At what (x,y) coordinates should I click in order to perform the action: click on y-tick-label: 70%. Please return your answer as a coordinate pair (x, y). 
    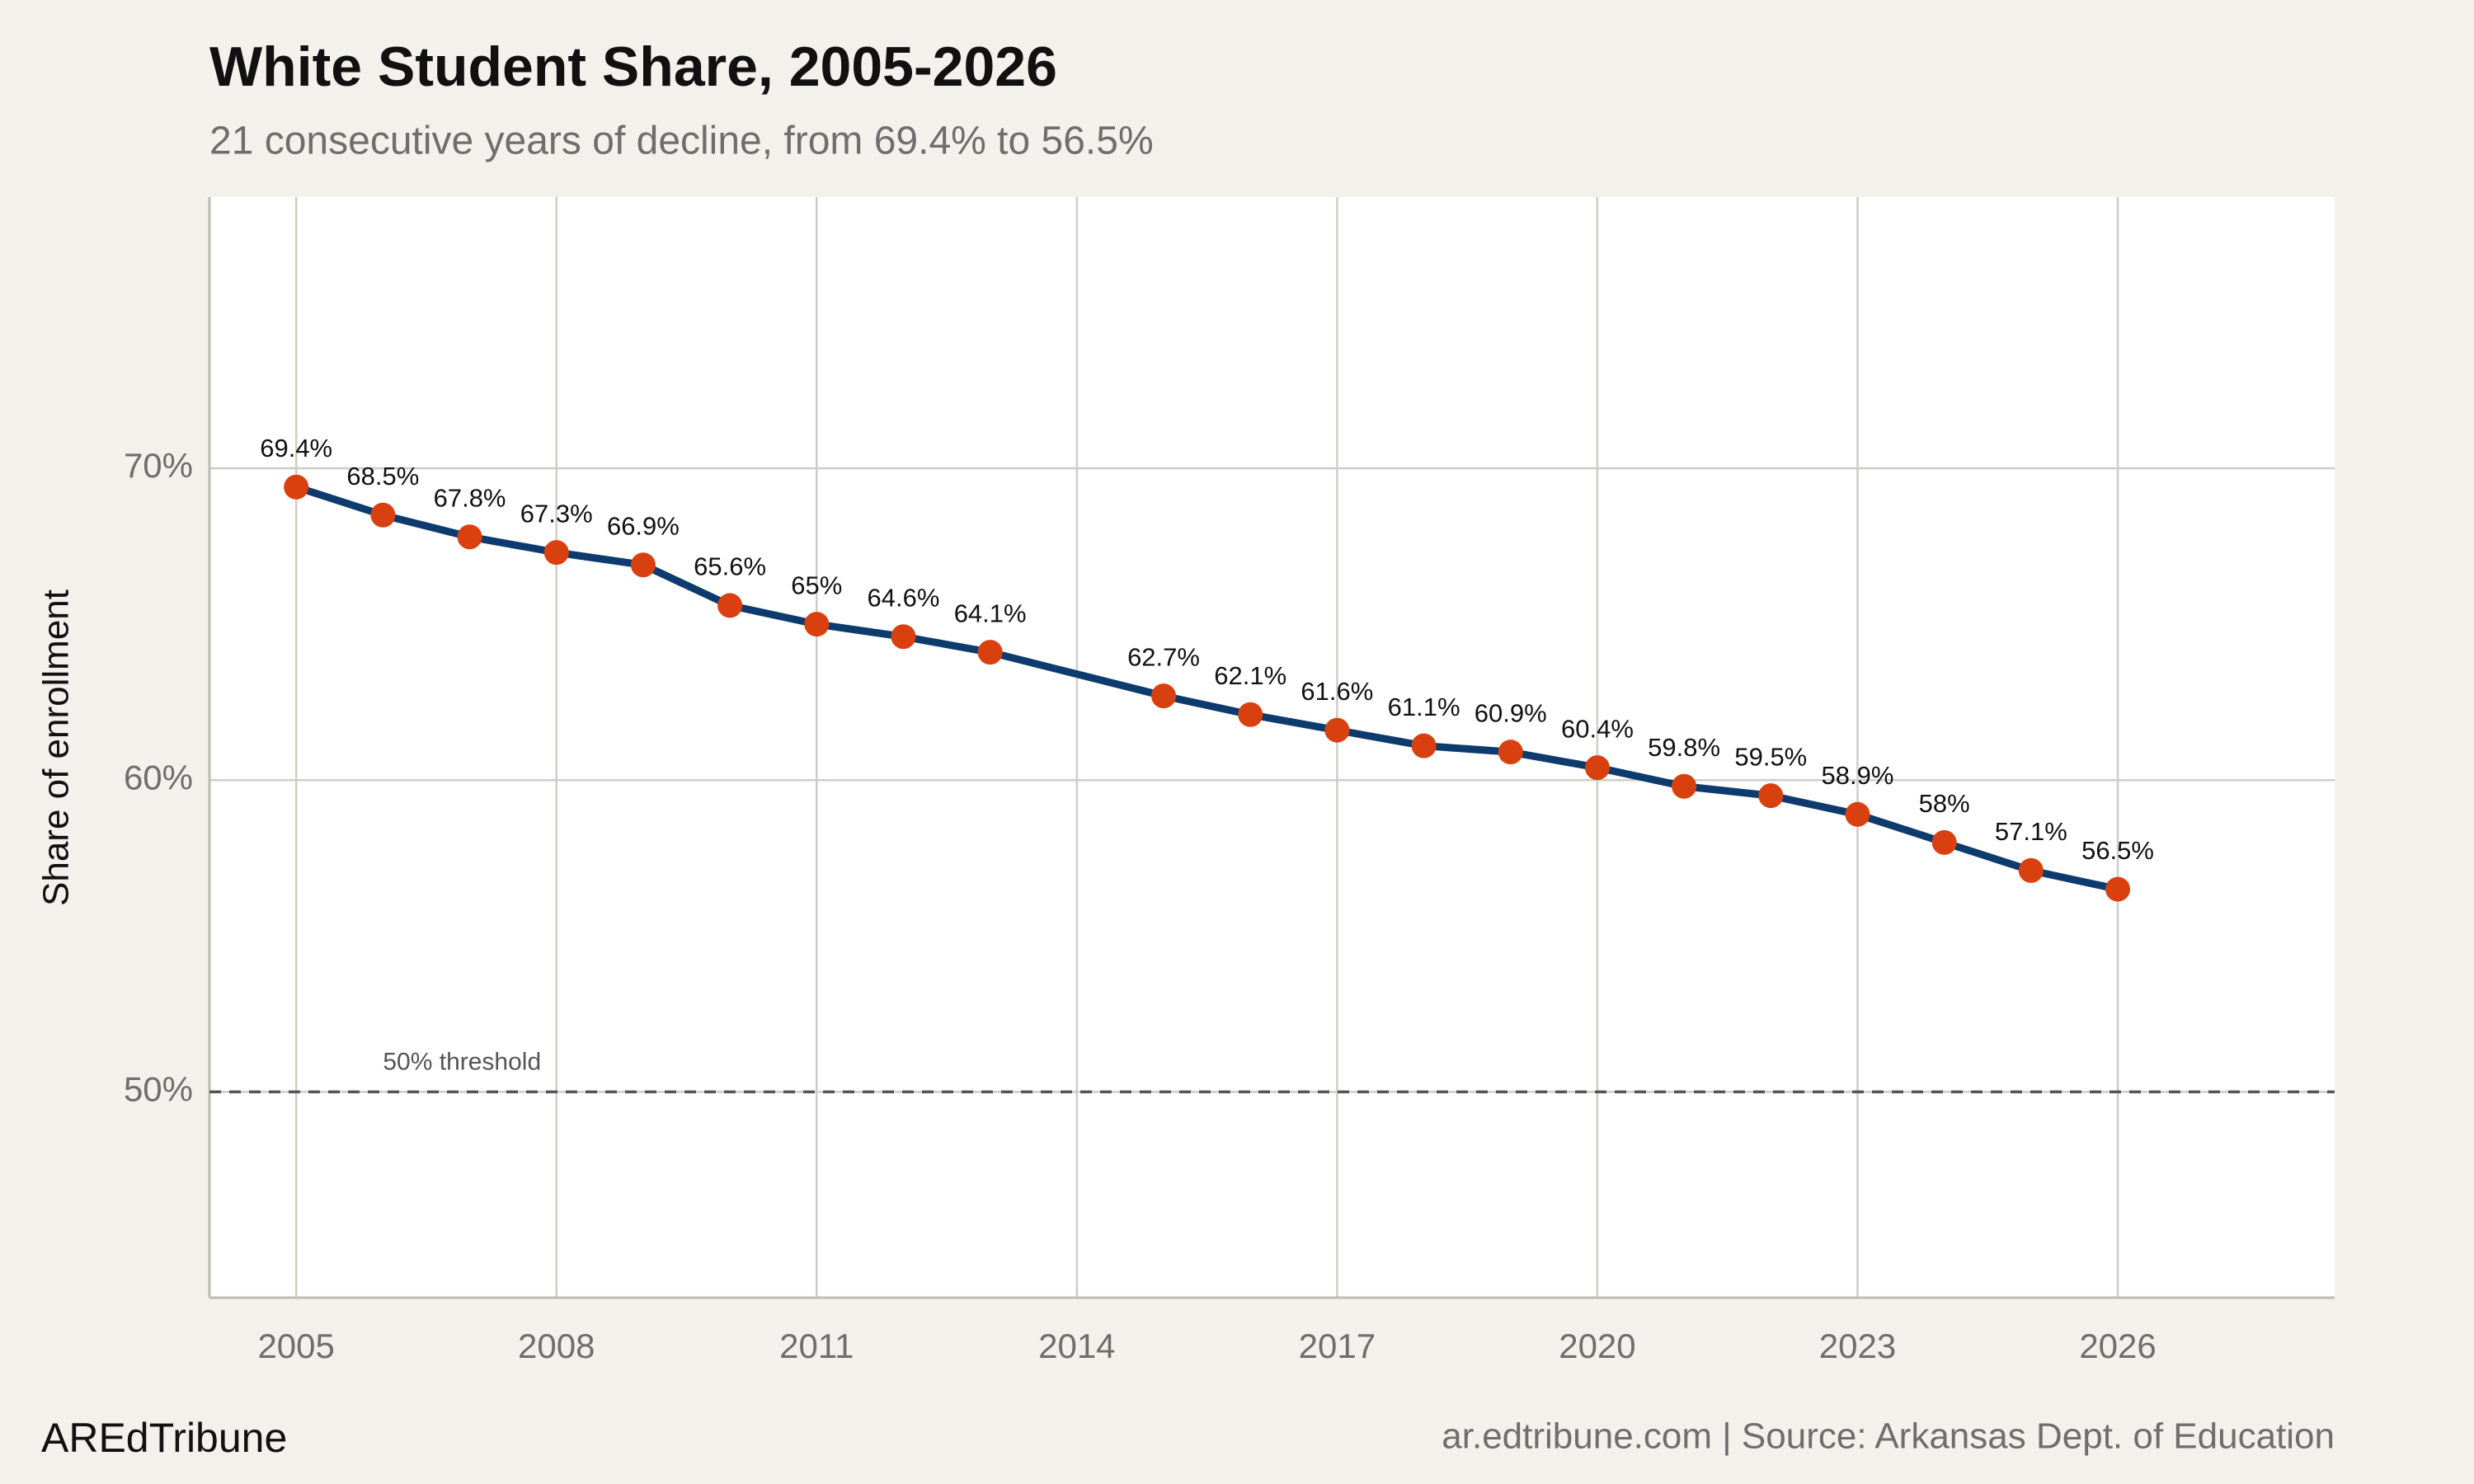
    Looking at the image, I should click on (158, 465).